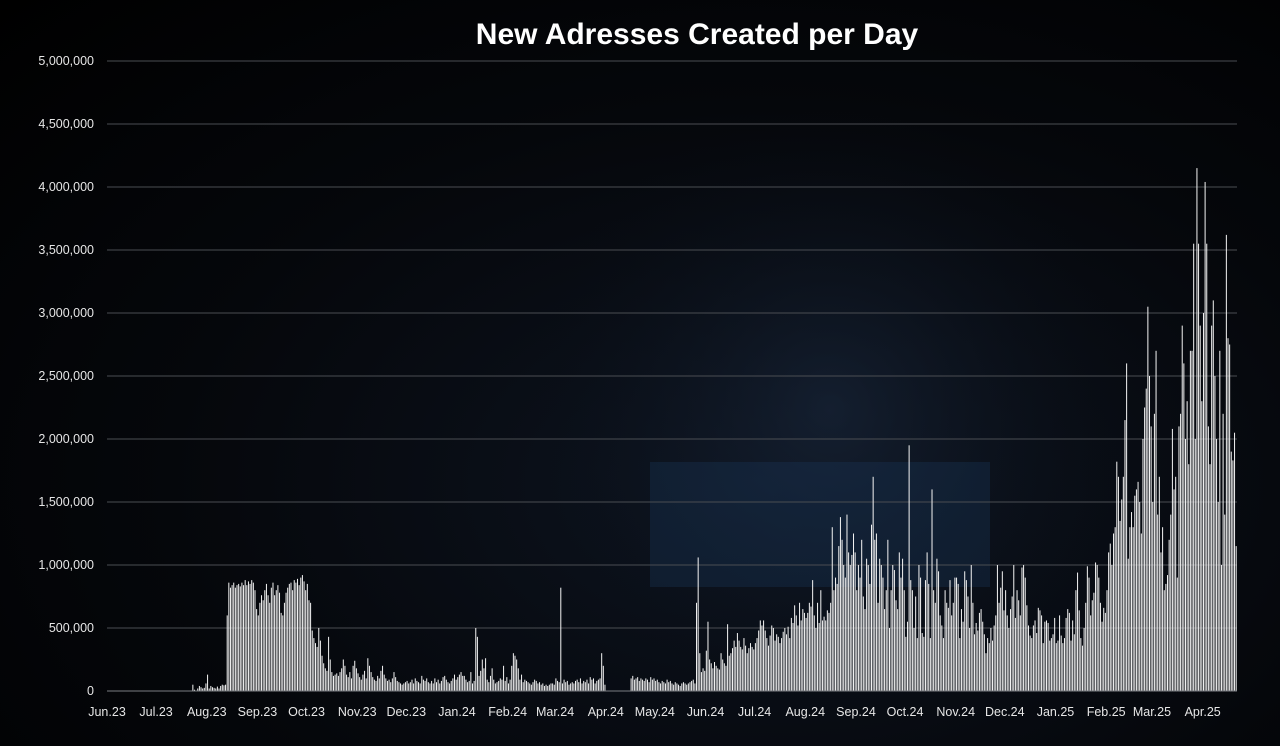 The width and height of the screenshot is (1280, 746). What do you see at coordinates (856, 712) in the screenshot?
I see `x-tick-label: Sep.24` at bounding box center [856, 712].